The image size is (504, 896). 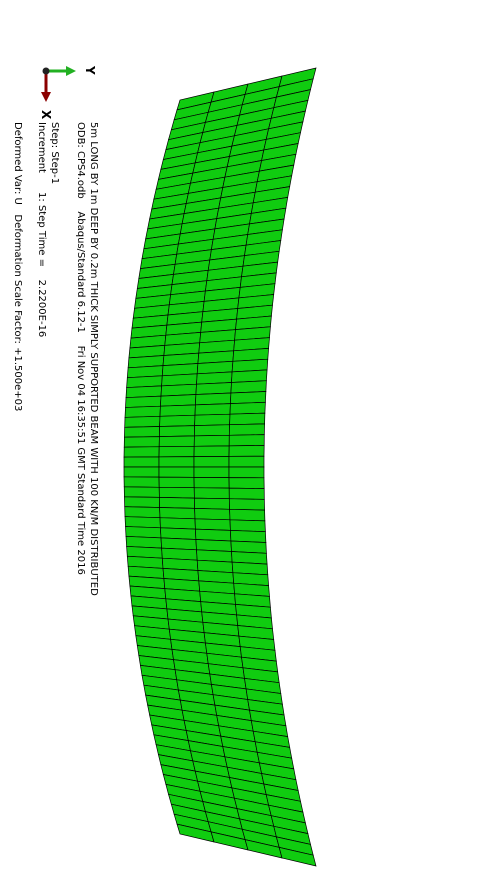 What do you see at coordinates (58, 84) in the screenshot?
I see `coordinate-triad` at bounding box center [58, 84].